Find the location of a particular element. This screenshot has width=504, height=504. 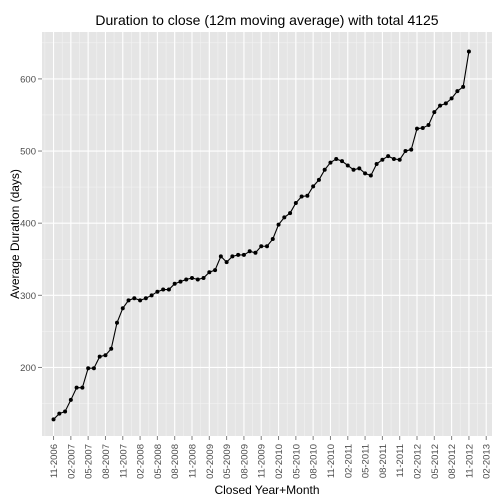

y-axis-title: Average Duration (days) is located at coordinates (15, 234).